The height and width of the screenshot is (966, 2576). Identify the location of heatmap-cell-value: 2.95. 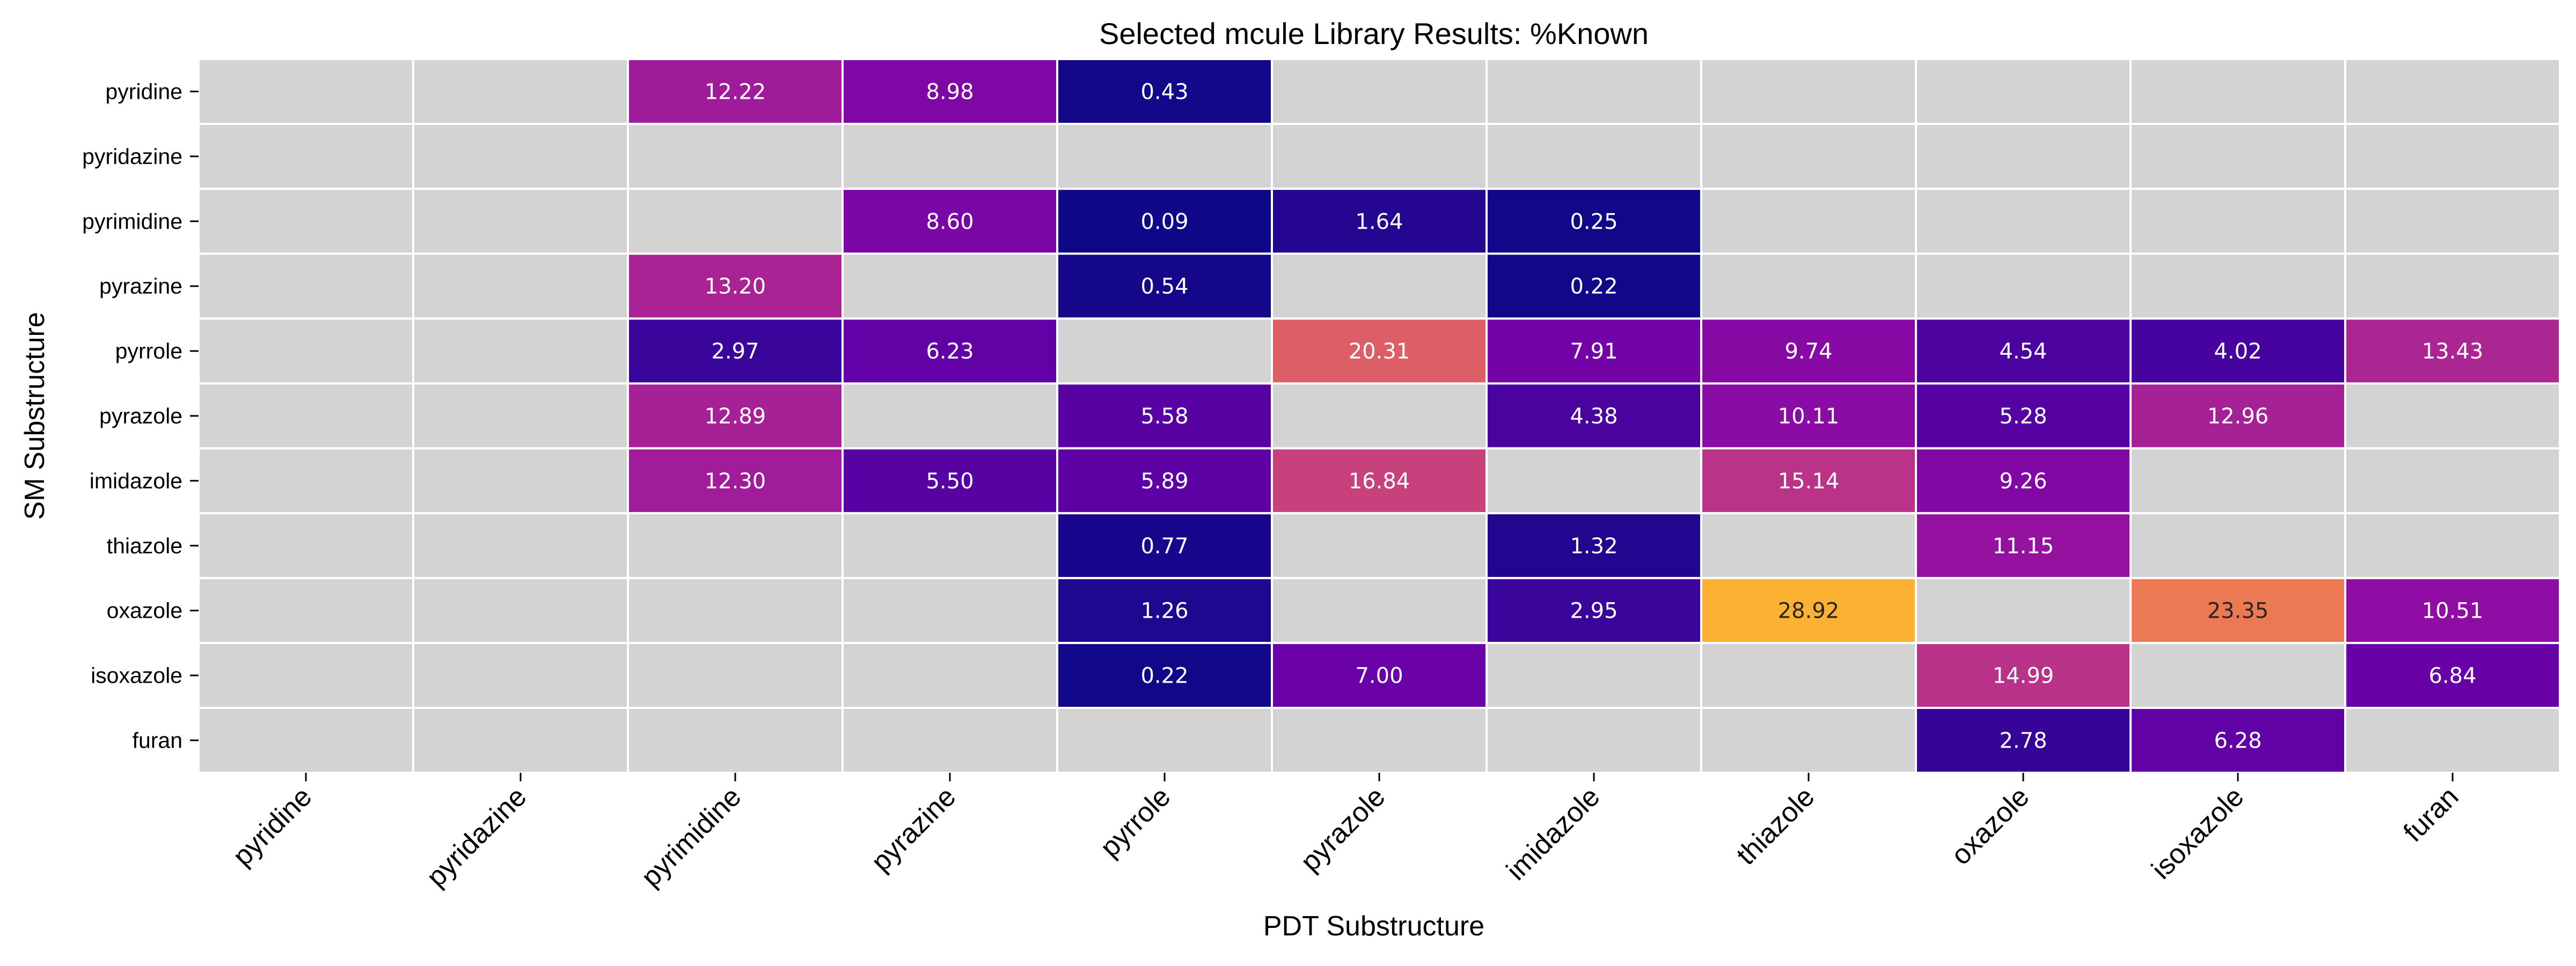
(1594, 611).